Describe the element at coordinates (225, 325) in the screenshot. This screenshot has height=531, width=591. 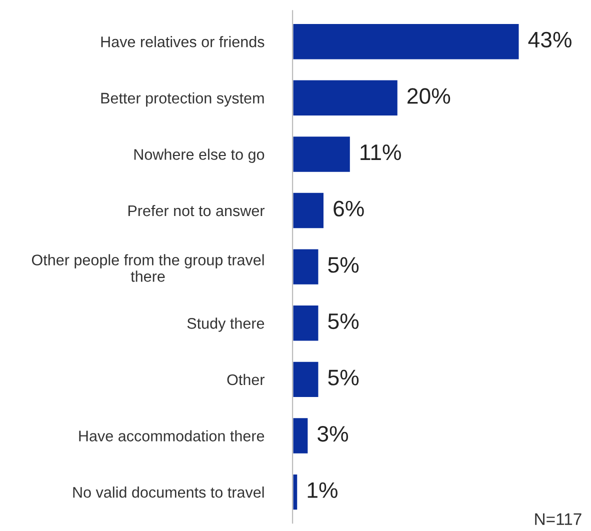
I see `y-tick-label: Study there` at that location.